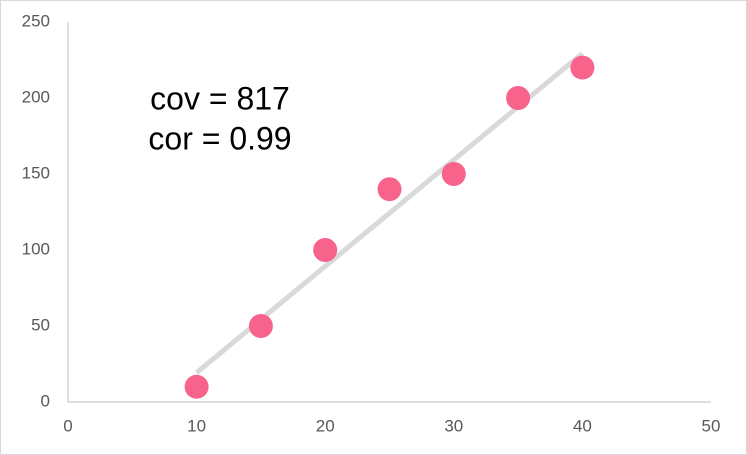 This screenshot has width=747, height=455. What do you see at coordinates (196, 425) in the screenshot?
I see `x-tick-label: 10` at bounding box center [196, 425].